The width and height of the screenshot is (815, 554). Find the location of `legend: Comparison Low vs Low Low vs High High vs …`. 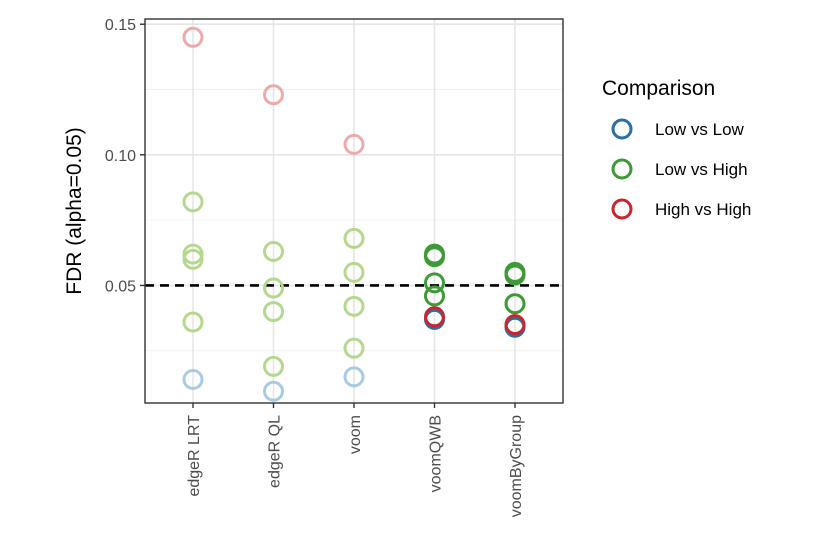

legend: Comparison Low vs Low Low vs High High vs … is located at coordinates (676, 148).